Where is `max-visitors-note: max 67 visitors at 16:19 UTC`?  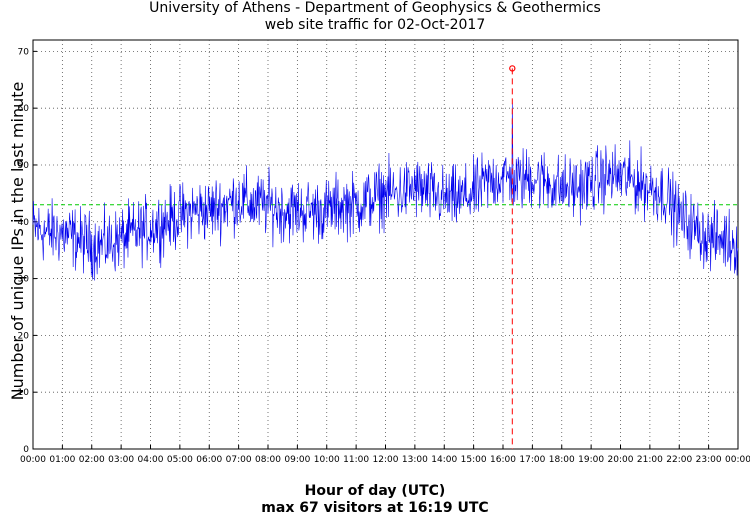 max-visitors-note: max 67 visitors at 16:19 UTC is located at coordinates (375, 508).